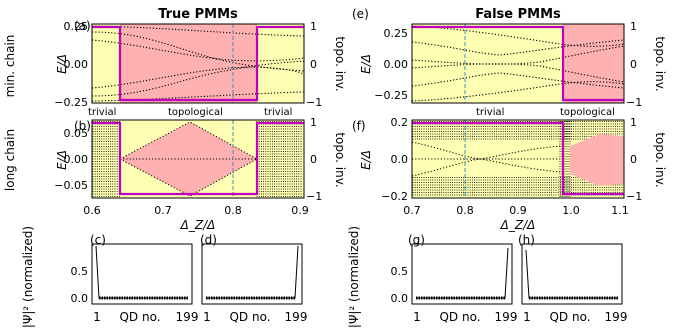  Describe the element at coordinates (571, 210) in the screenshot. I see `xtick: 1.0` at that location.